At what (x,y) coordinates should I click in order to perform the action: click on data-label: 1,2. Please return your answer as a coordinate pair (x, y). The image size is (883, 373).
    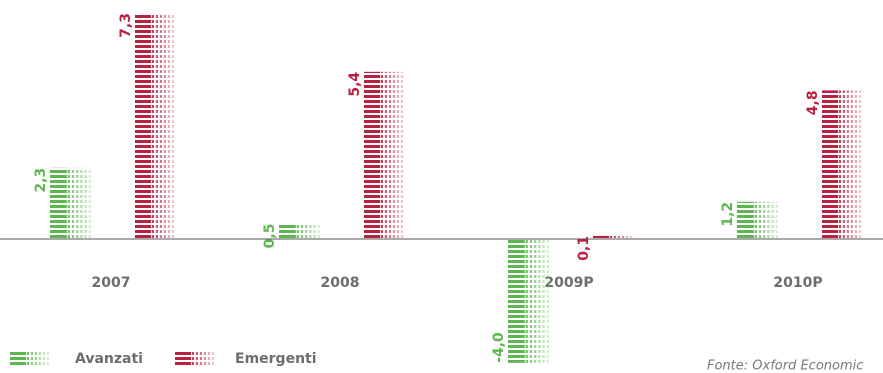
    Looking at the image, I should click on (728, 214).